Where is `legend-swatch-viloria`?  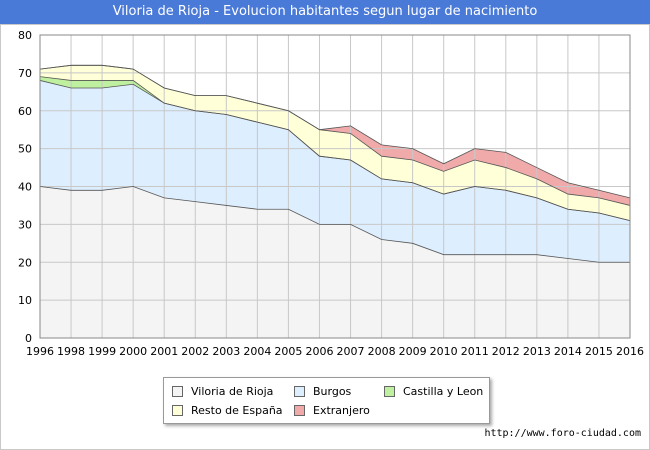
legend-swatch-viloria is located at coordinates (177, 391).